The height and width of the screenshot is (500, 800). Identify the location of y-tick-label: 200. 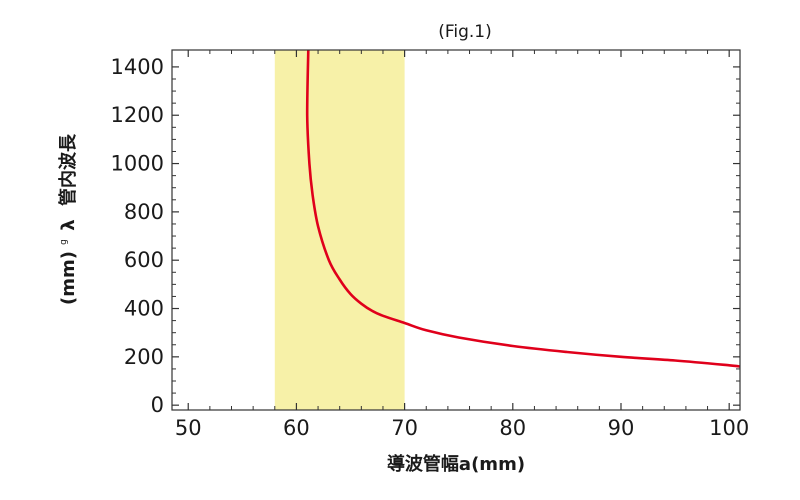
(144, 357).